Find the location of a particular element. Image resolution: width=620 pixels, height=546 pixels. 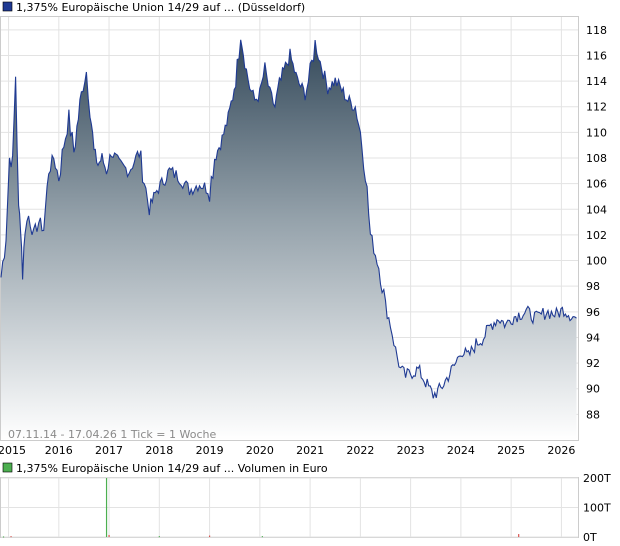

price-y-tick: 108 is located at coordinates (596, 158).